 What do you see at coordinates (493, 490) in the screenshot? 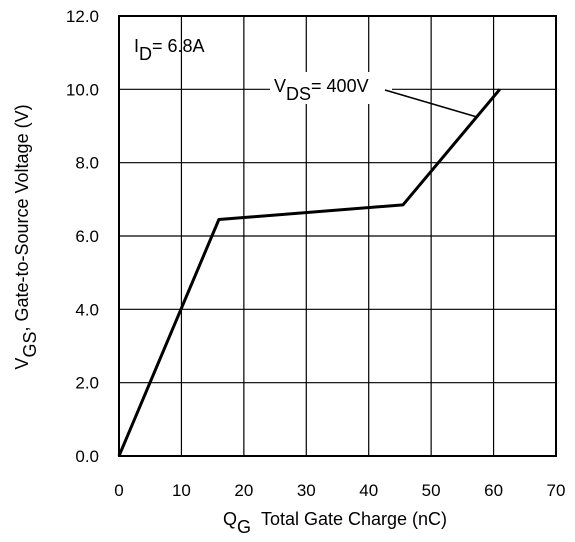
I see `x-tick-label: 60` at bounding box center [493, 490].